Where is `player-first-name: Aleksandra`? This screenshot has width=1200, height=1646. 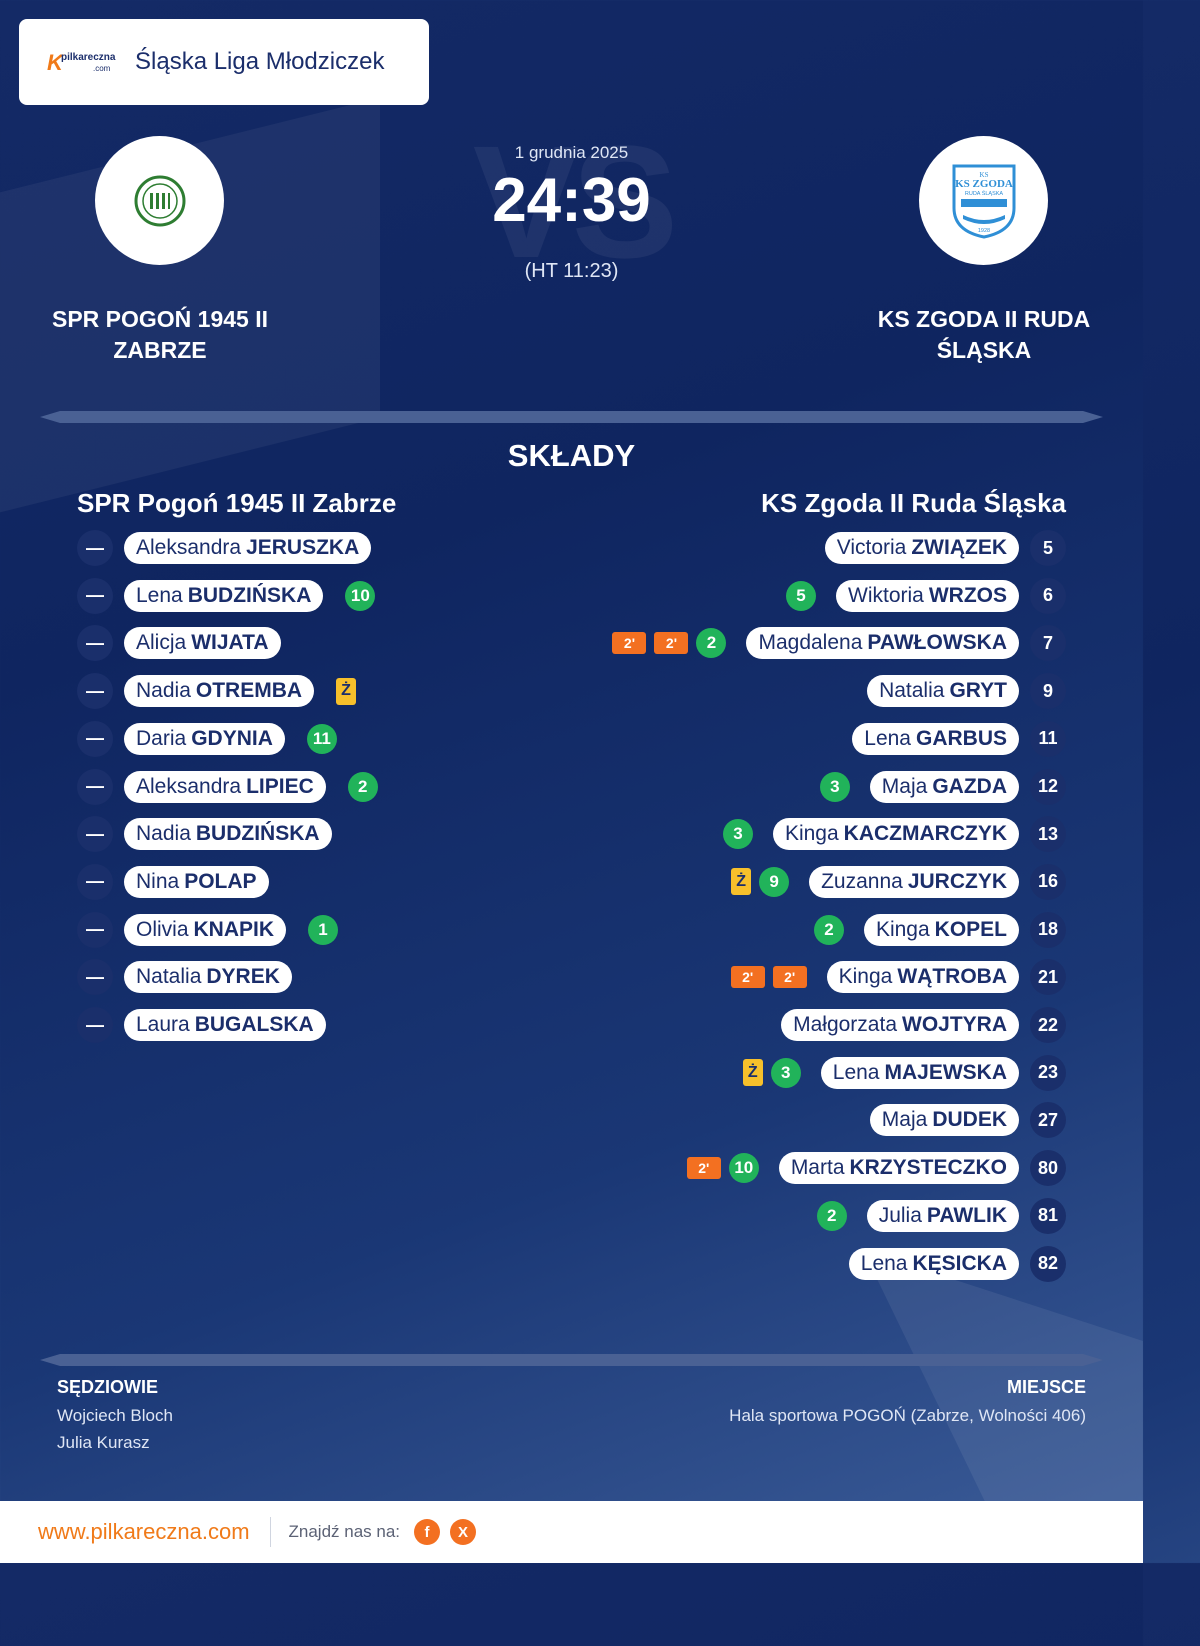 player-first-name: Aleksandra is located at coordinates (189, 547).